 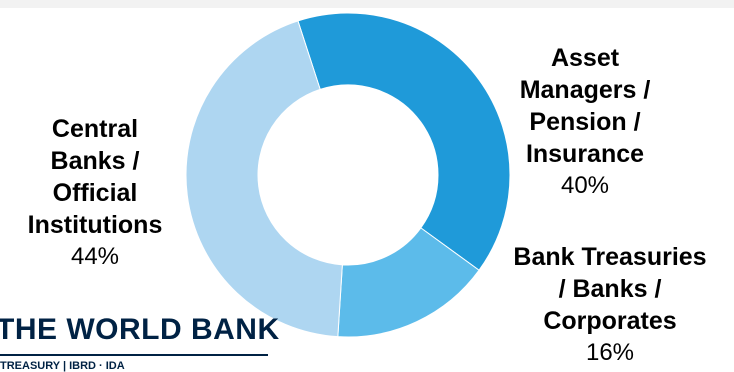 I want to click on bank-treasuries-line-3: Corporates, so click(x=610, y=321).